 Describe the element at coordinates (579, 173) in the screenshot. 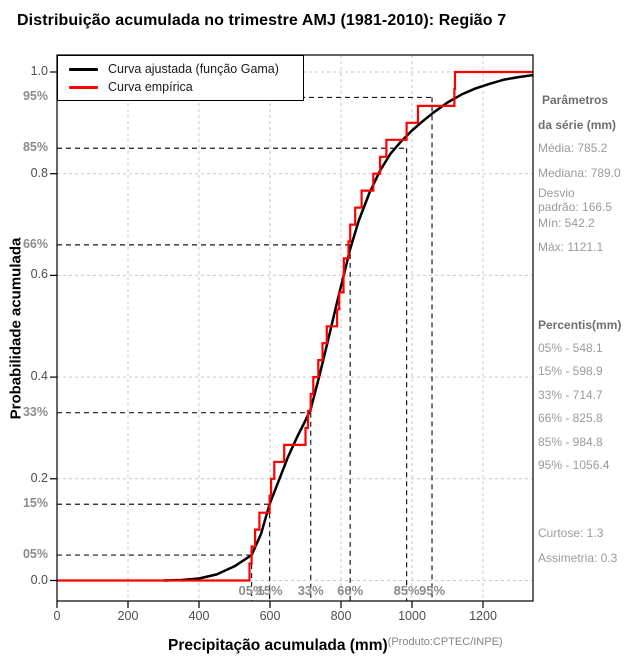

I see `stat-mediana: Mediana: 789.0` at that location.